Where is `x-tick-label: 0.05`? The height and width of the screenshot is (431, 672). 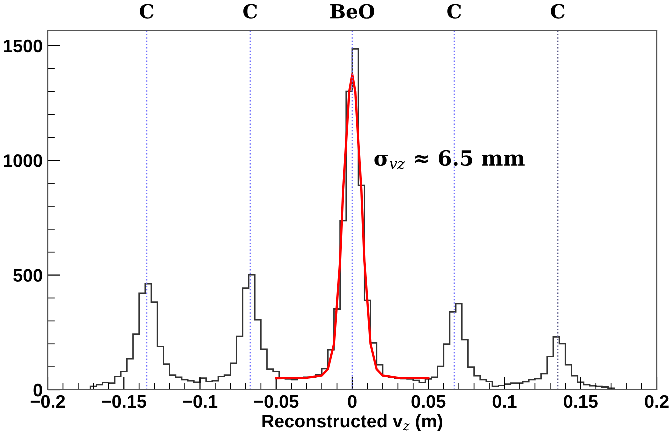
x-tick-label: 0.05 is located at coordinates (429, 401).